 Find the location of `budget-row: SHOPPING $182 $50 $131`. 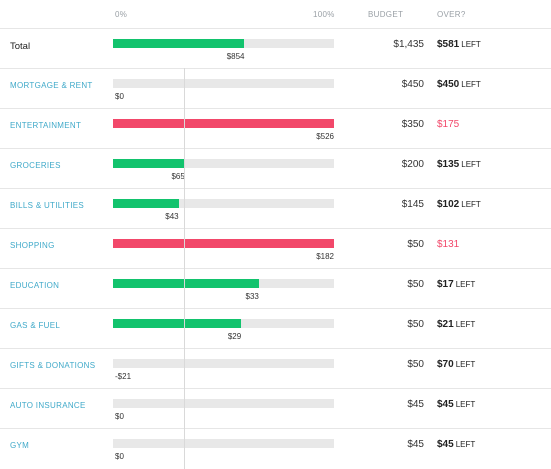

budget-row: SHOPPING $182 $50 $131 is located at coordinates (275, 248).